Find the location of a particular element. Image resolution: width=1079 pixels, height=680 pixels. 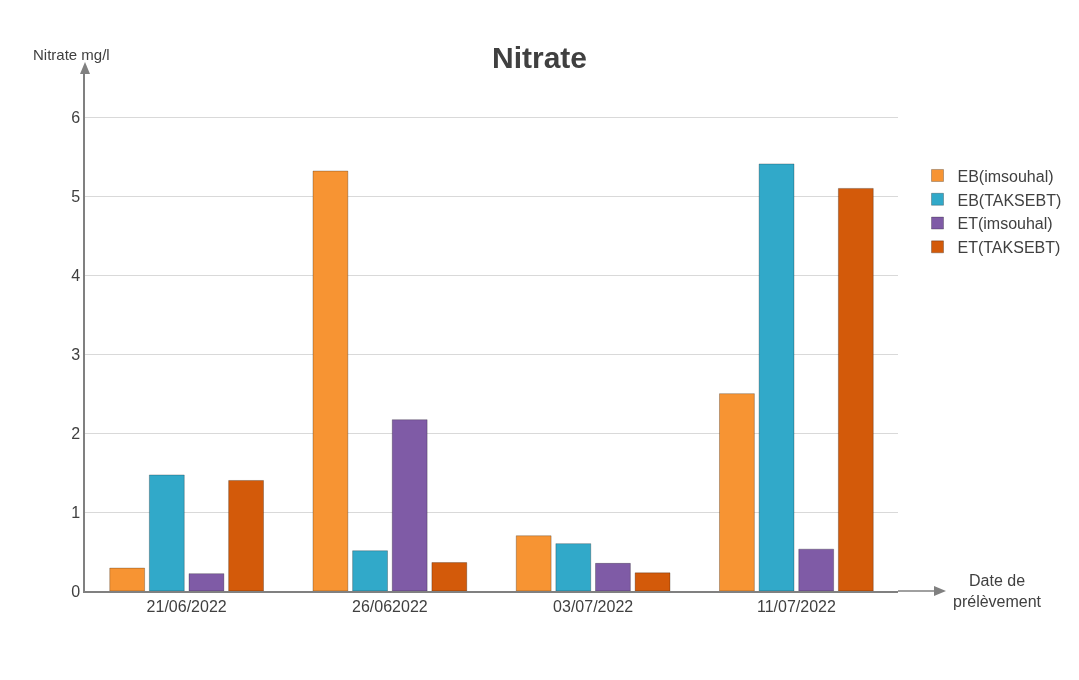

y-tick-label: 1 is located at coordinates (76, 512).